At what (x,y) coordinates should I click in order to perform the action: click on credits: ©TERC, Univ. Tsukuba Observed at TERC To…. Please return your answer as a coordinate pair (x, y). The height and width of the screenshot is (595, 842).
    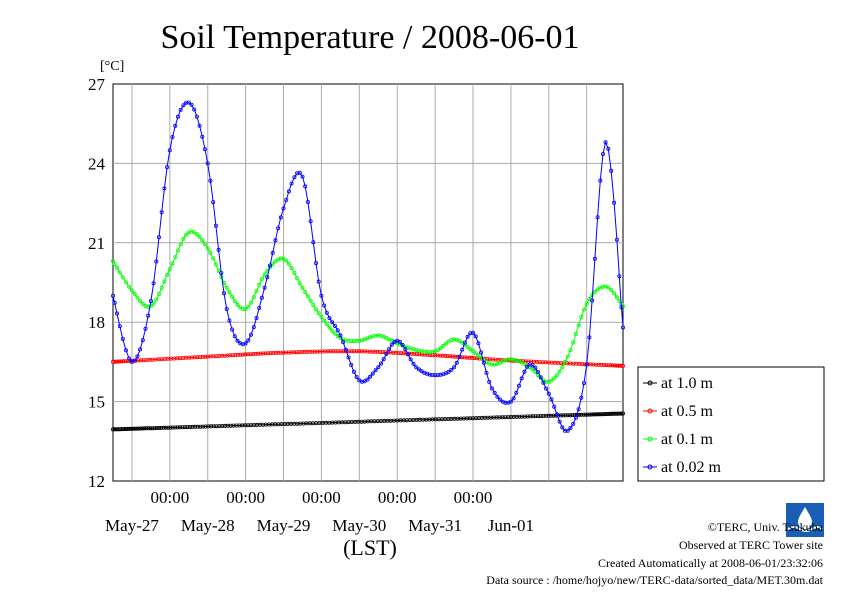
    Looking at the image, I should click on (654, 553).